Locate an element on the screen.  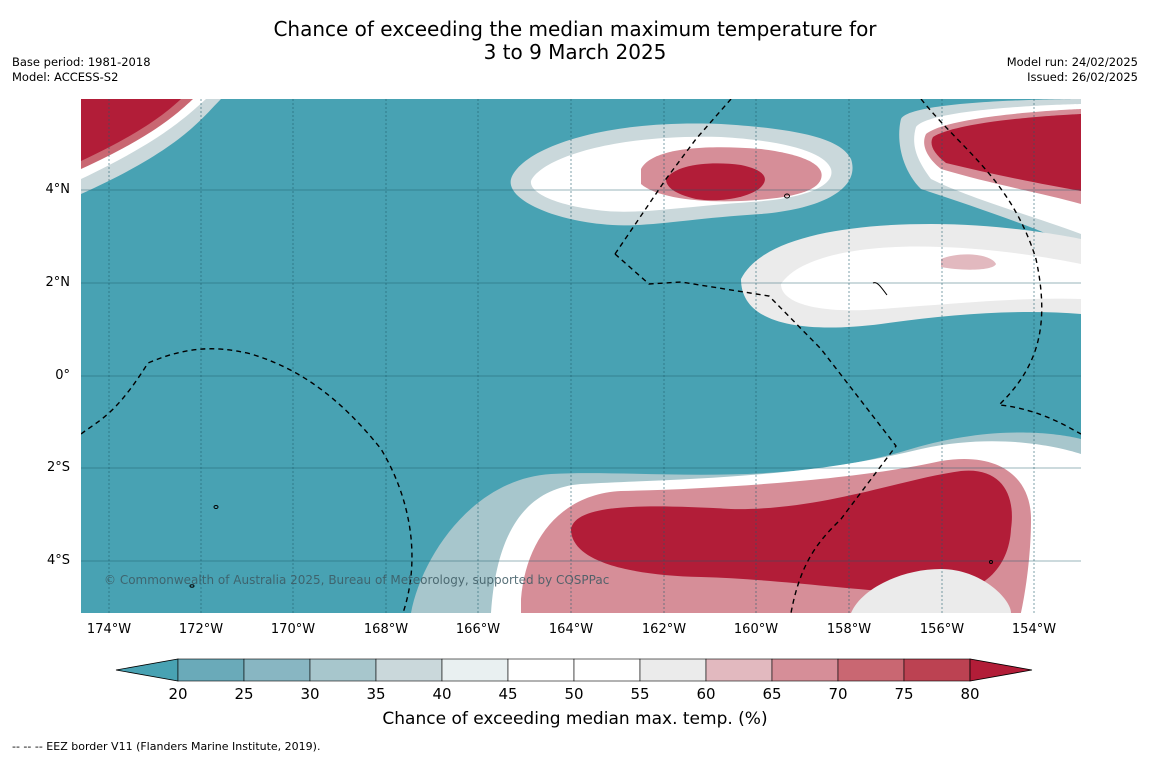
colorbar-tick-label: 55 is located at coordinates (640, 694).